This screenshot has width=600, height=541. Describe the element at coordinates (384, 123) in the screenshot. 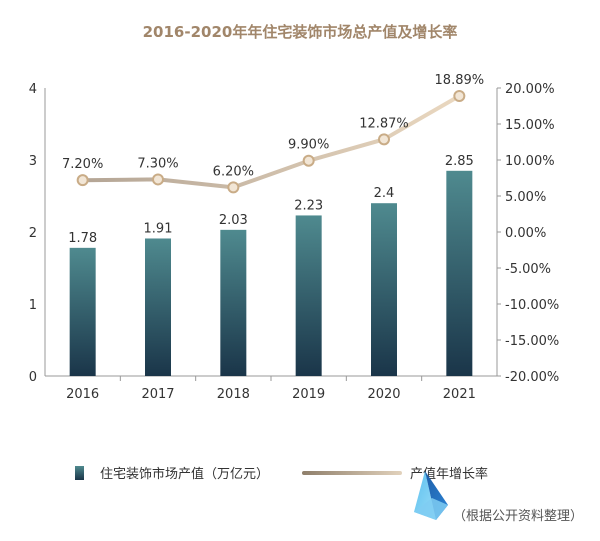

I see `growth-value-label: 12.87%` at that location.